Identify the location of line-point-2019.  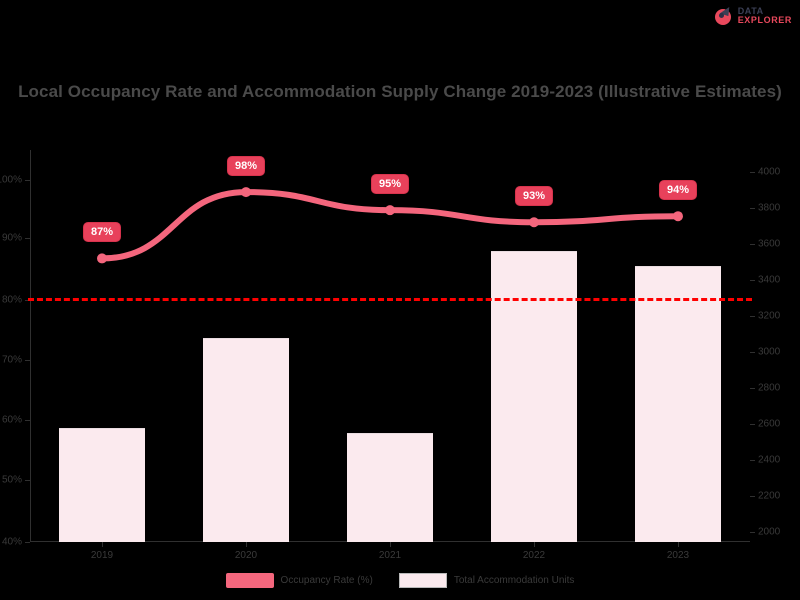
(102, 258).